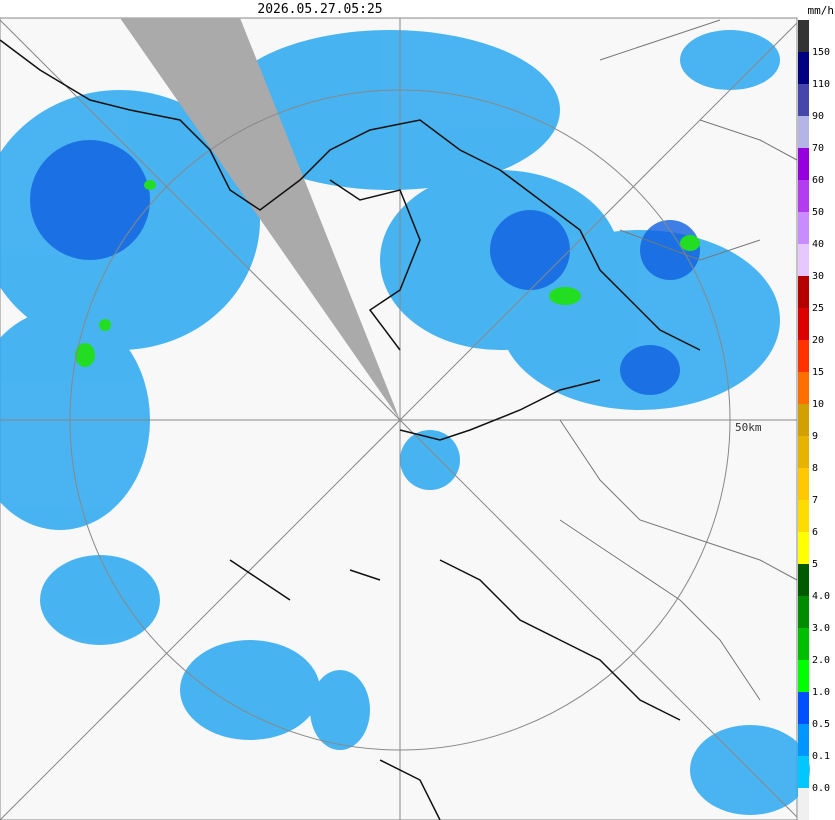 The width and height of the screenshot is (835, 820). Describe the element at coordinates (815, 500) in the screenshot. I see `scale-label: 7` at that location.